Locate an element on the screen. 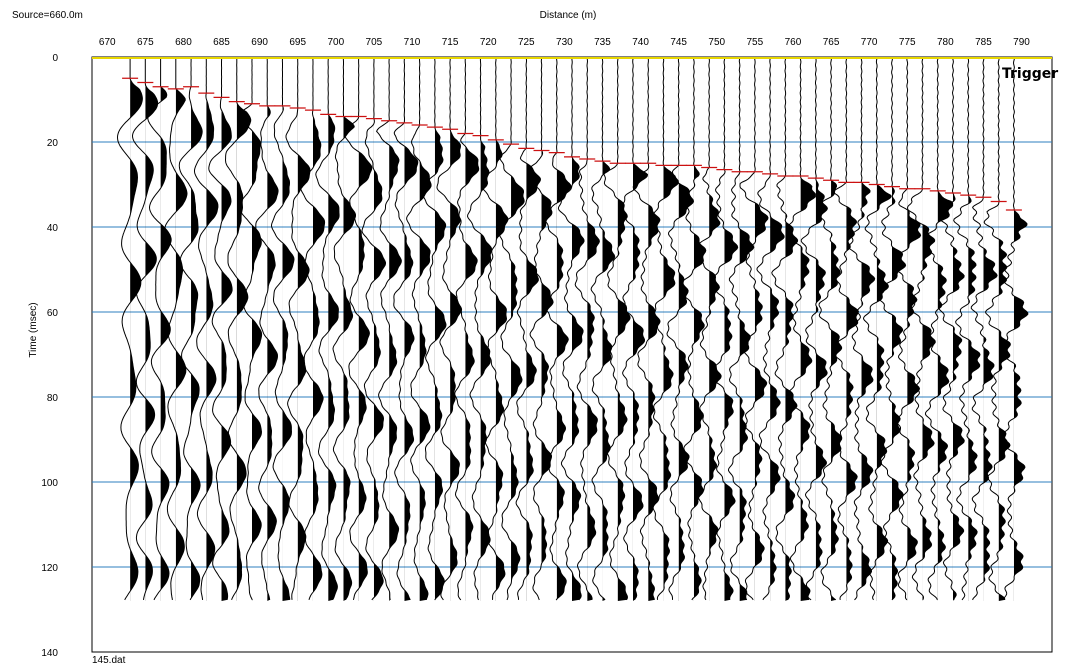 This screenshot has width=1066, height=666. x-tick-label: 765 is located at coordinates (831, 42).